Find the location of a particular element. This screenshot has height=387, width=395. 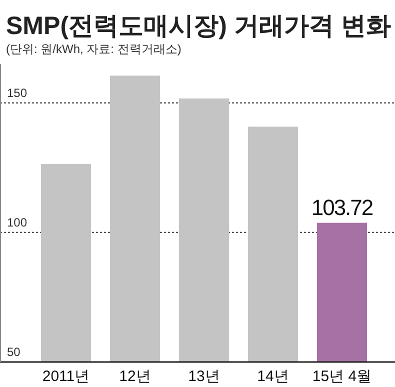

x-tick-label: 14년 is located at coordinates (273, 376).